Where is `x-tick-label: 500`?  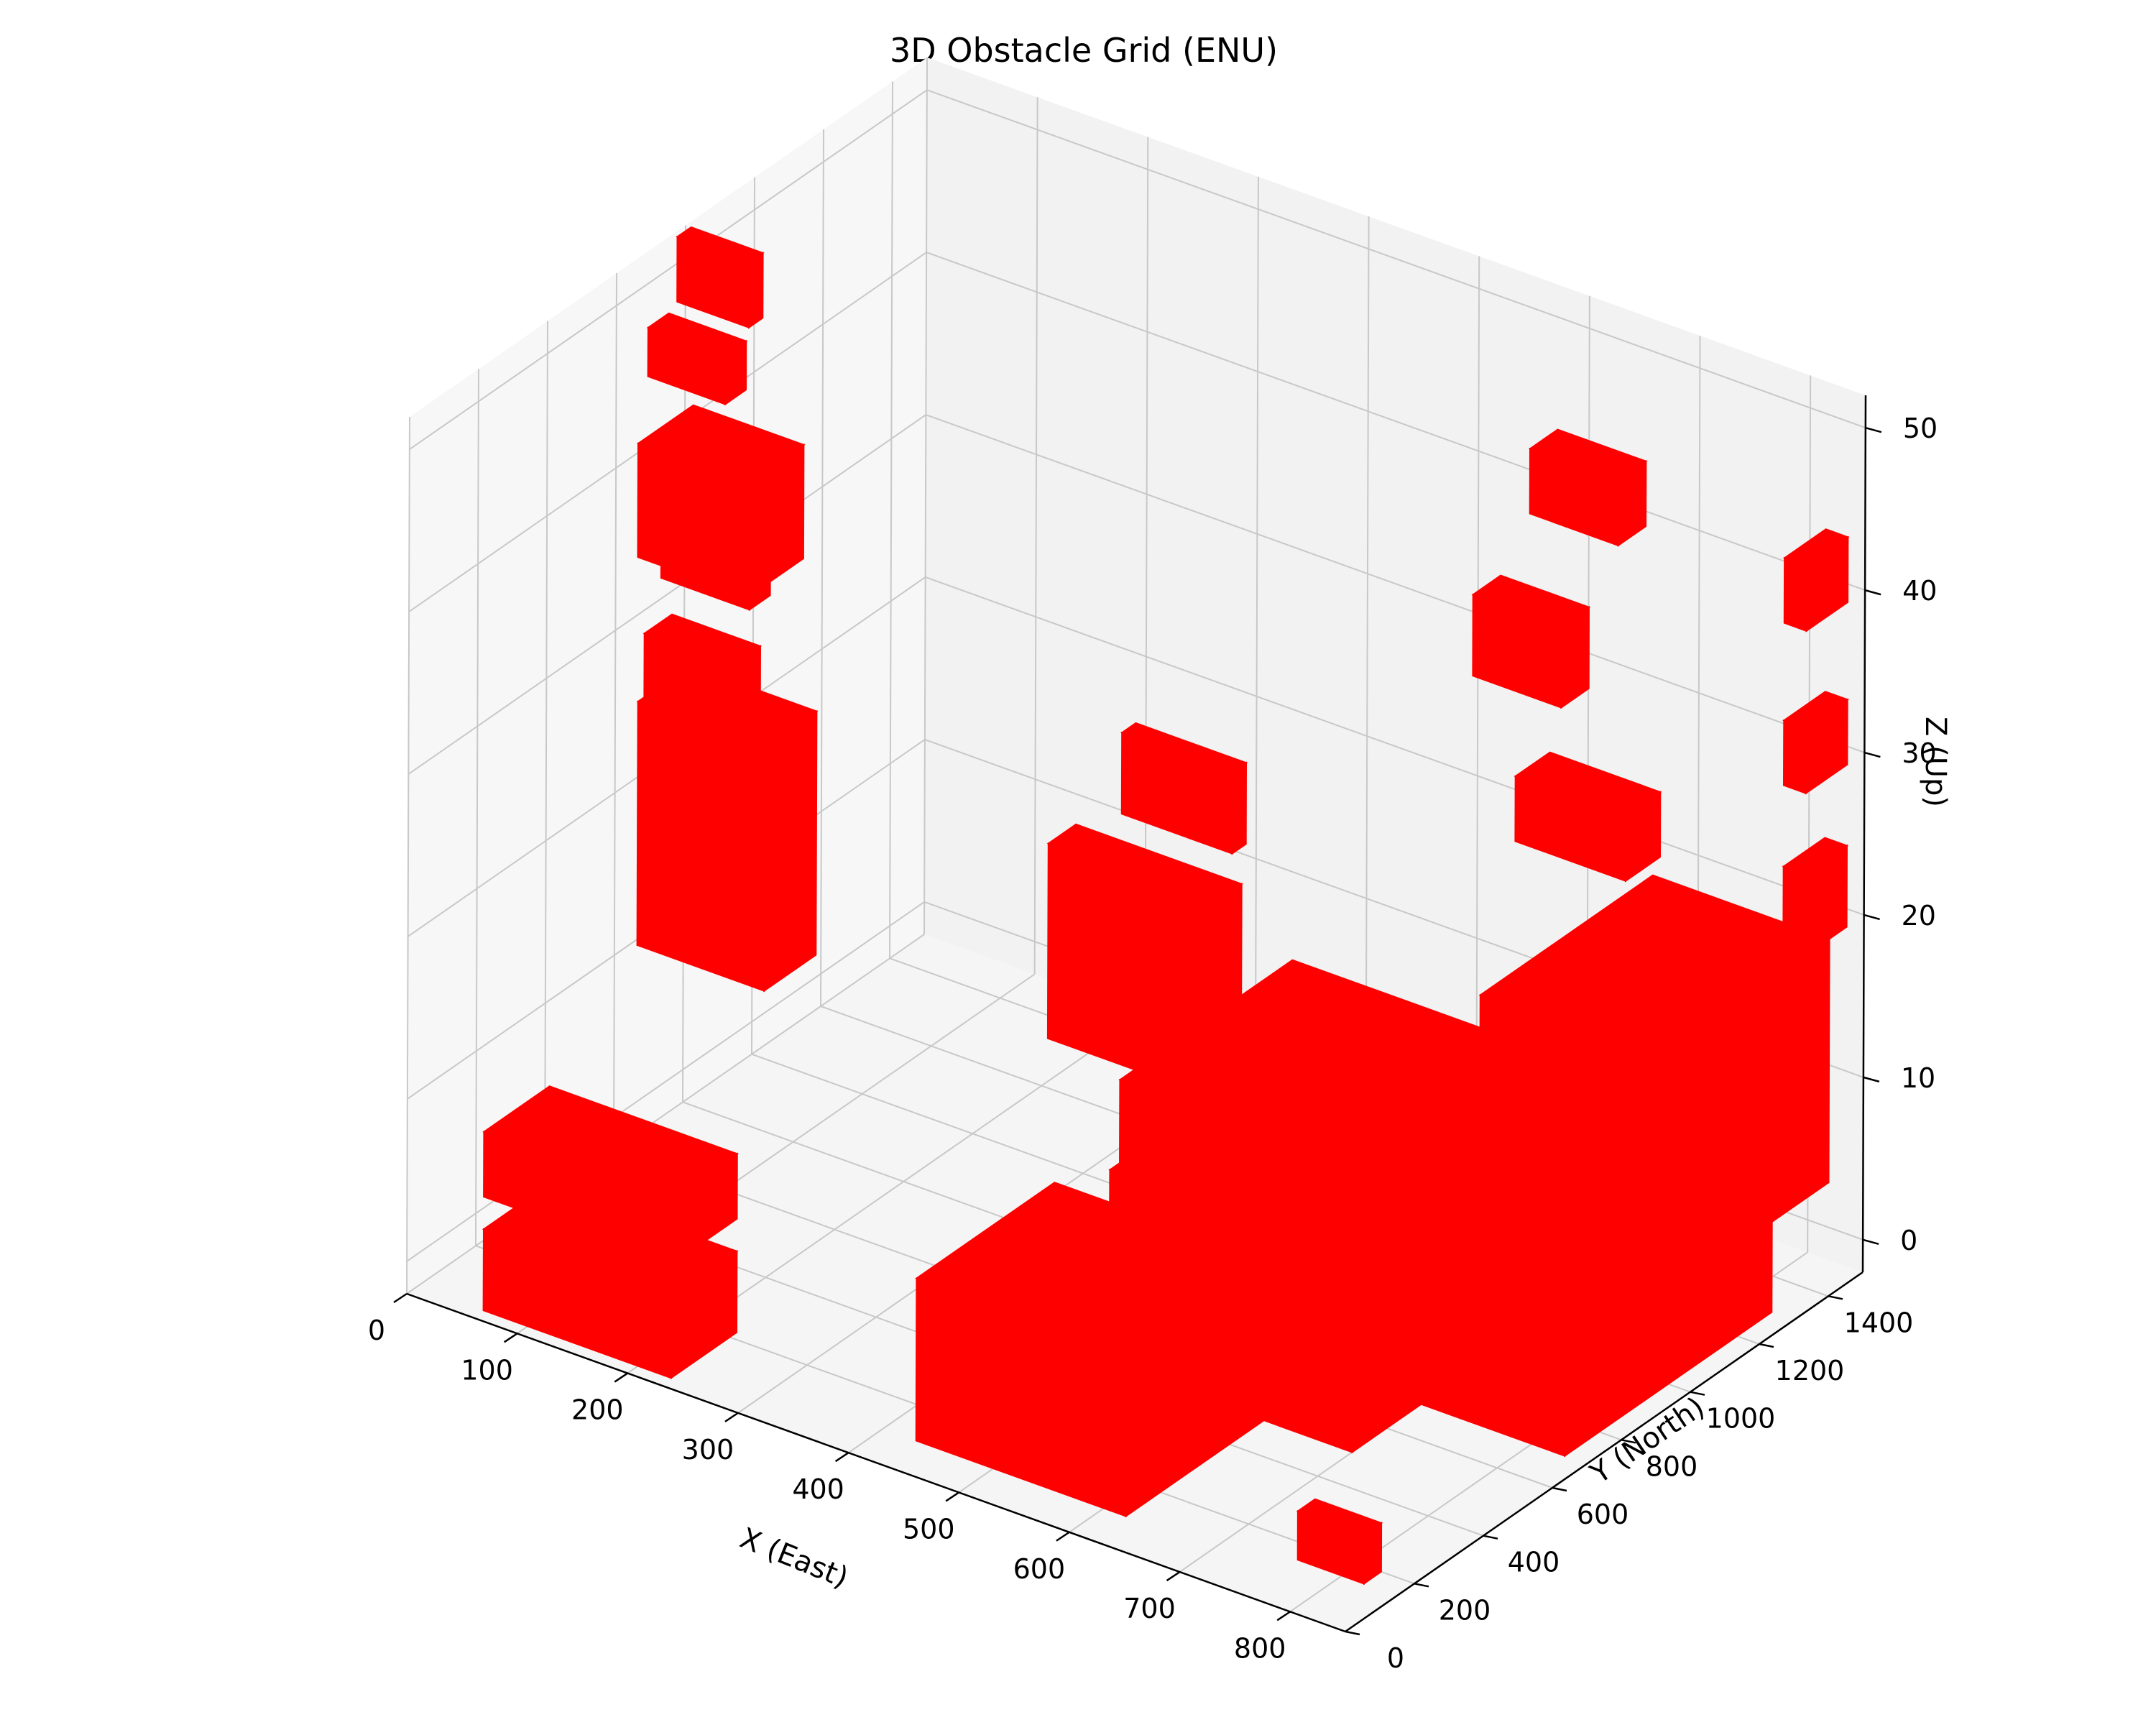 x-tick-label: 500 is located at coordinates (929, 1529).